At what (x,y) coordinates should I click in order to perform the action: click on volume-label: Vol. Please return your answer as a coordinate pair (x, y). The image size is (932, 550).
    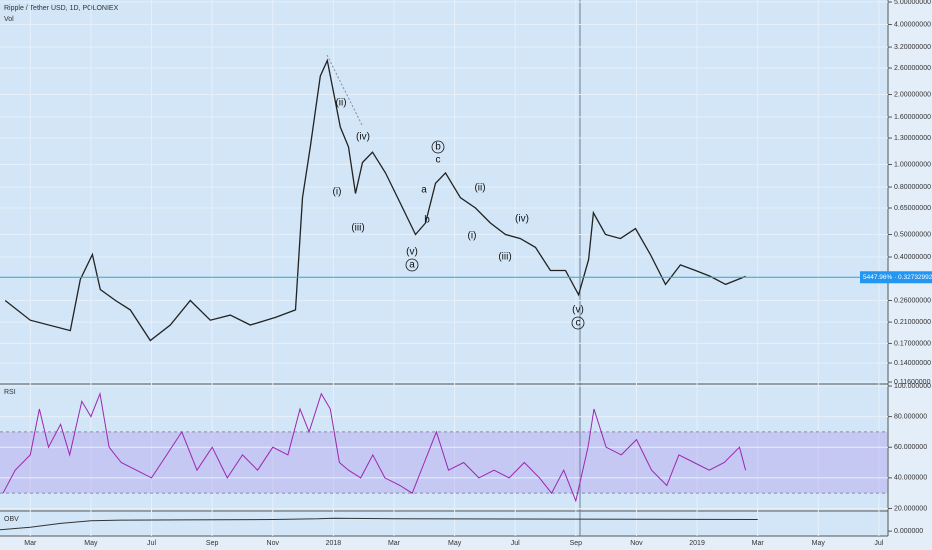
    Looking at the image, I should click on (9, 19).